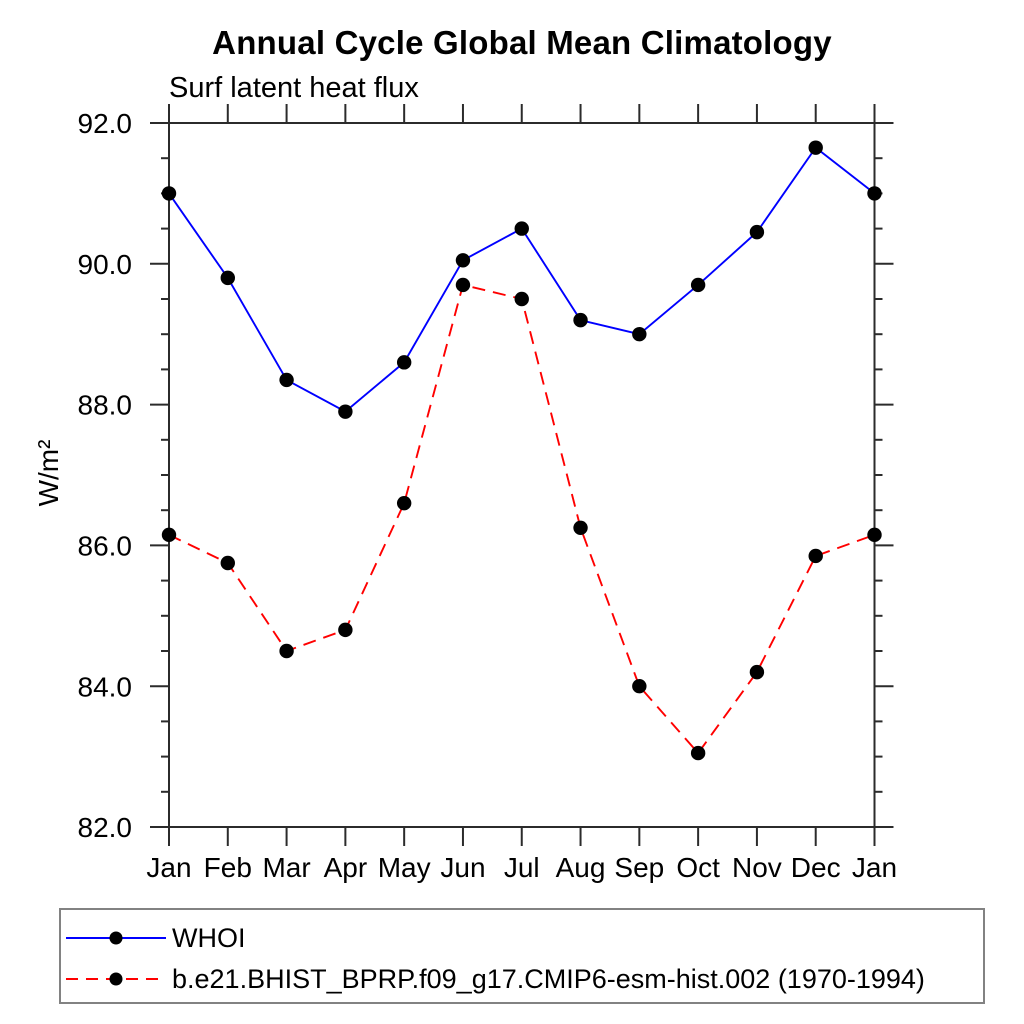 Image resolution: width=1024 pixels, height=1024 pixels. What do you see at coordinates (105, 123) in the screenshot?
I see `y-tick-label: 92.0` at bounding box center [105, 123].